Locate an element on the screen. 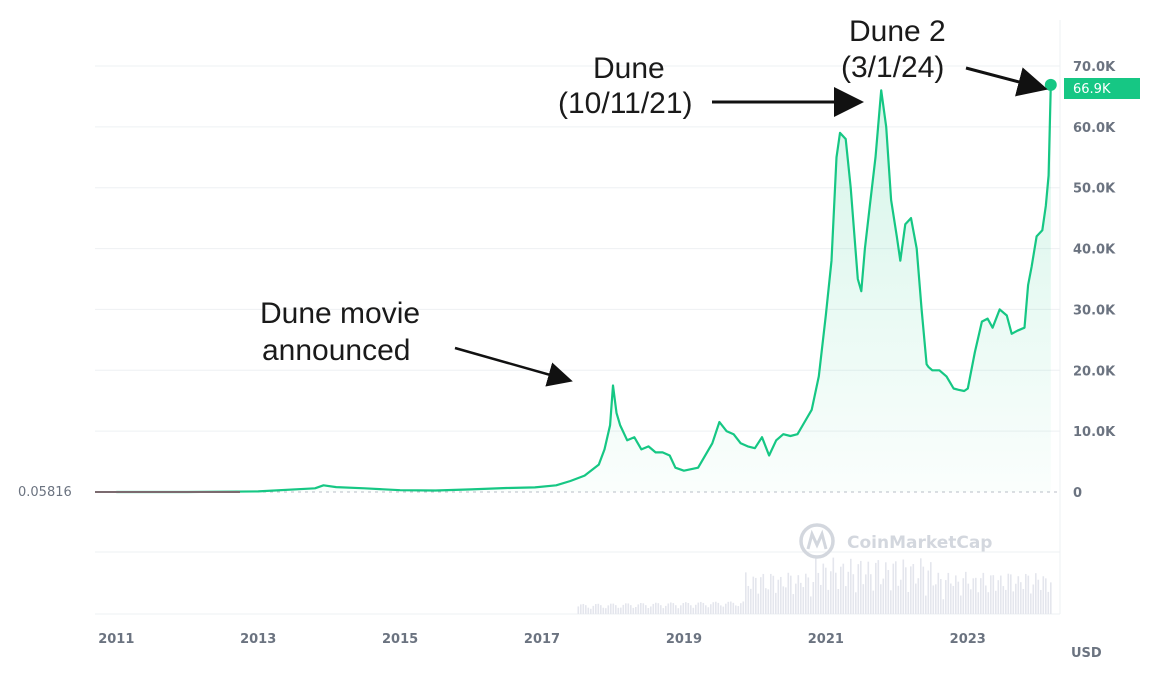 This screenshot has height=685, width=1171. y-tick-label: 20.0K is located at coordinates (1094, 371).